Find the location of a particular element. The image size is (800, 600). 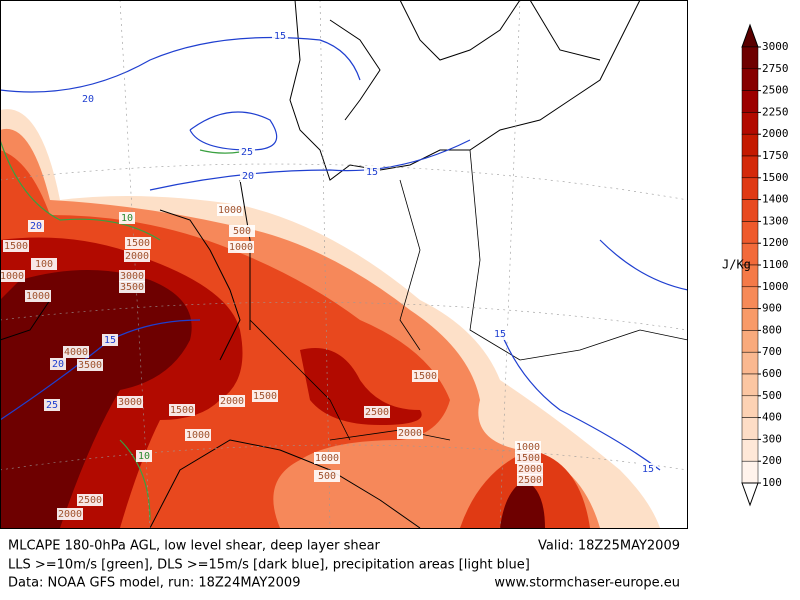

contour-label: 10 is located at coordinates (144, 456).